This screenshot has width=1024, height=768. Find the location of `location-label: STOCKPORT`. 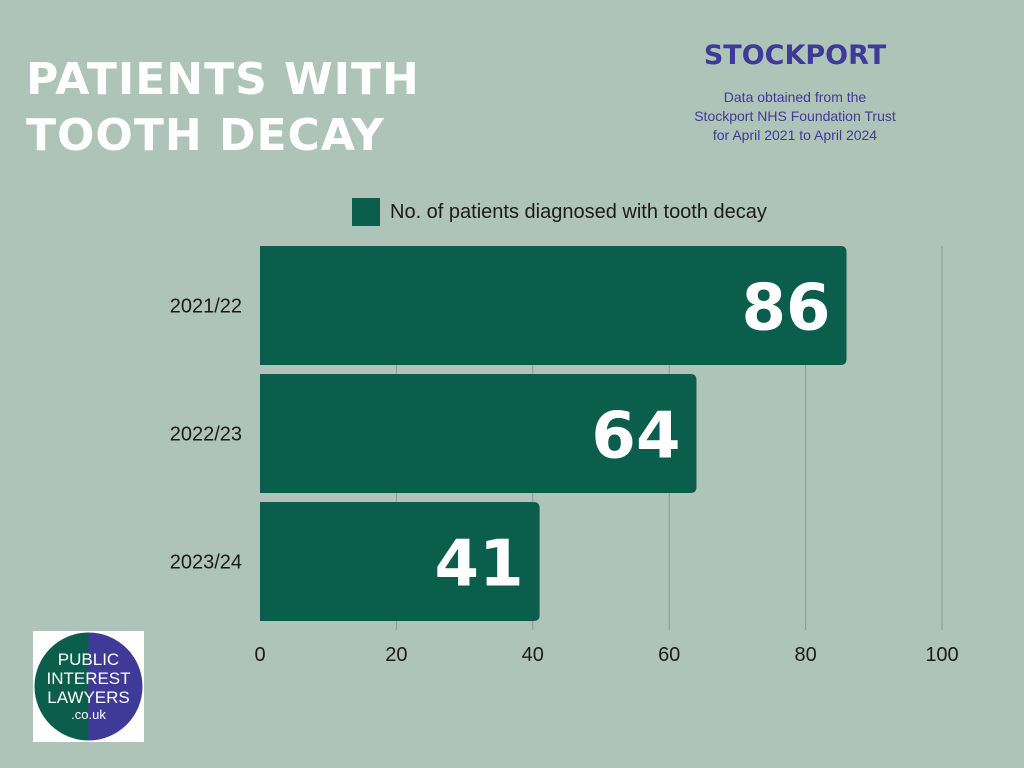

location-label: STOCKPORT is located at coordinates (795, 55).